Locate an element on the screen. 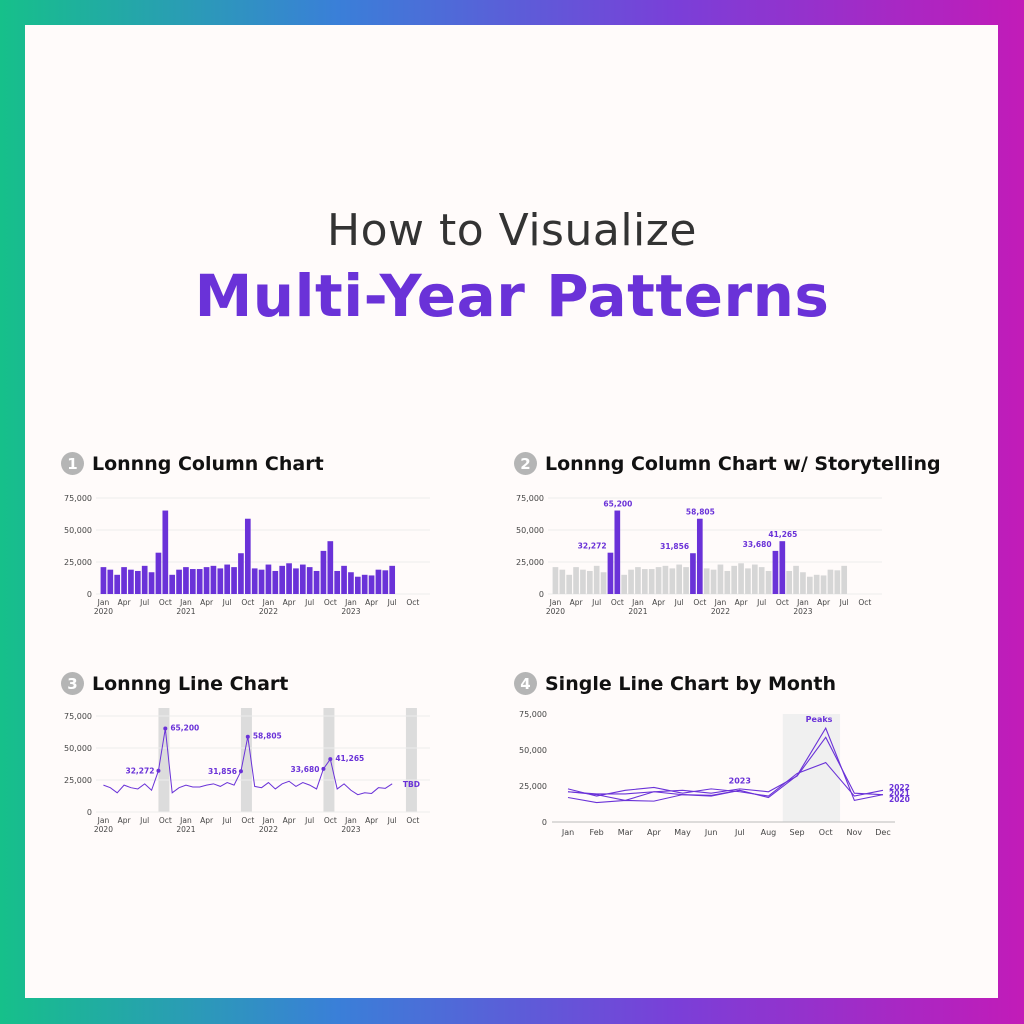 This screenshot has height=1024, width=1024. highlight-band is located at coordinates (411, 760).